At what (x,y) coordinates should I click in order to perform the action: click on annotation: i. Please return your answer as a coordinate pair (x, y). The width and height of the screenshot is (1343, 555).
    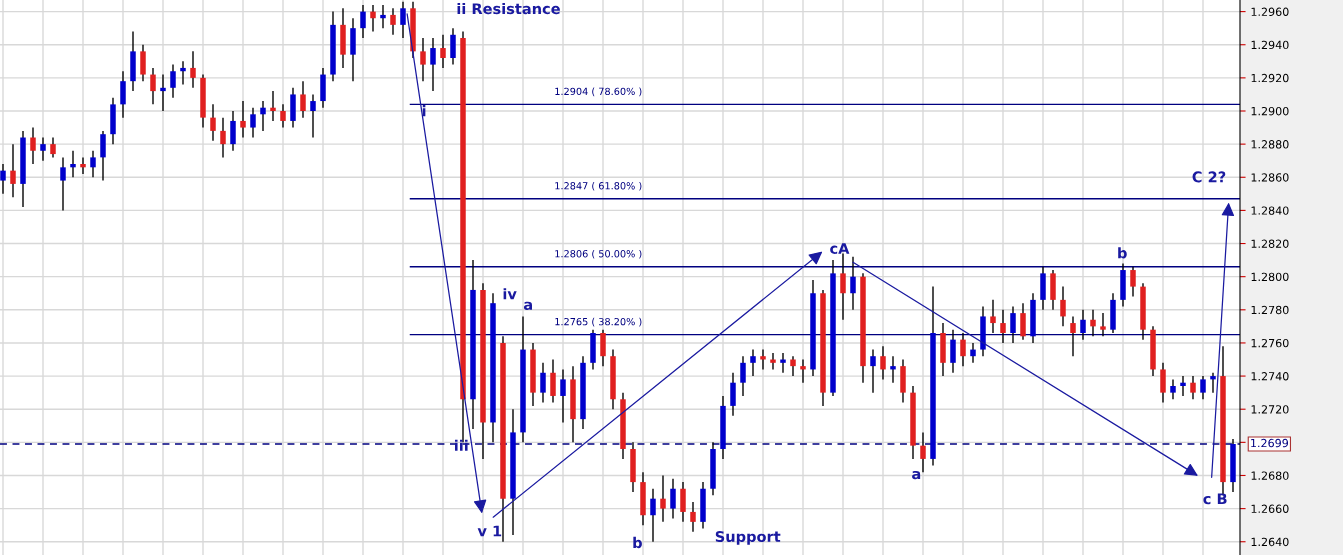
    Looking at the image, I should click on (424, 111).